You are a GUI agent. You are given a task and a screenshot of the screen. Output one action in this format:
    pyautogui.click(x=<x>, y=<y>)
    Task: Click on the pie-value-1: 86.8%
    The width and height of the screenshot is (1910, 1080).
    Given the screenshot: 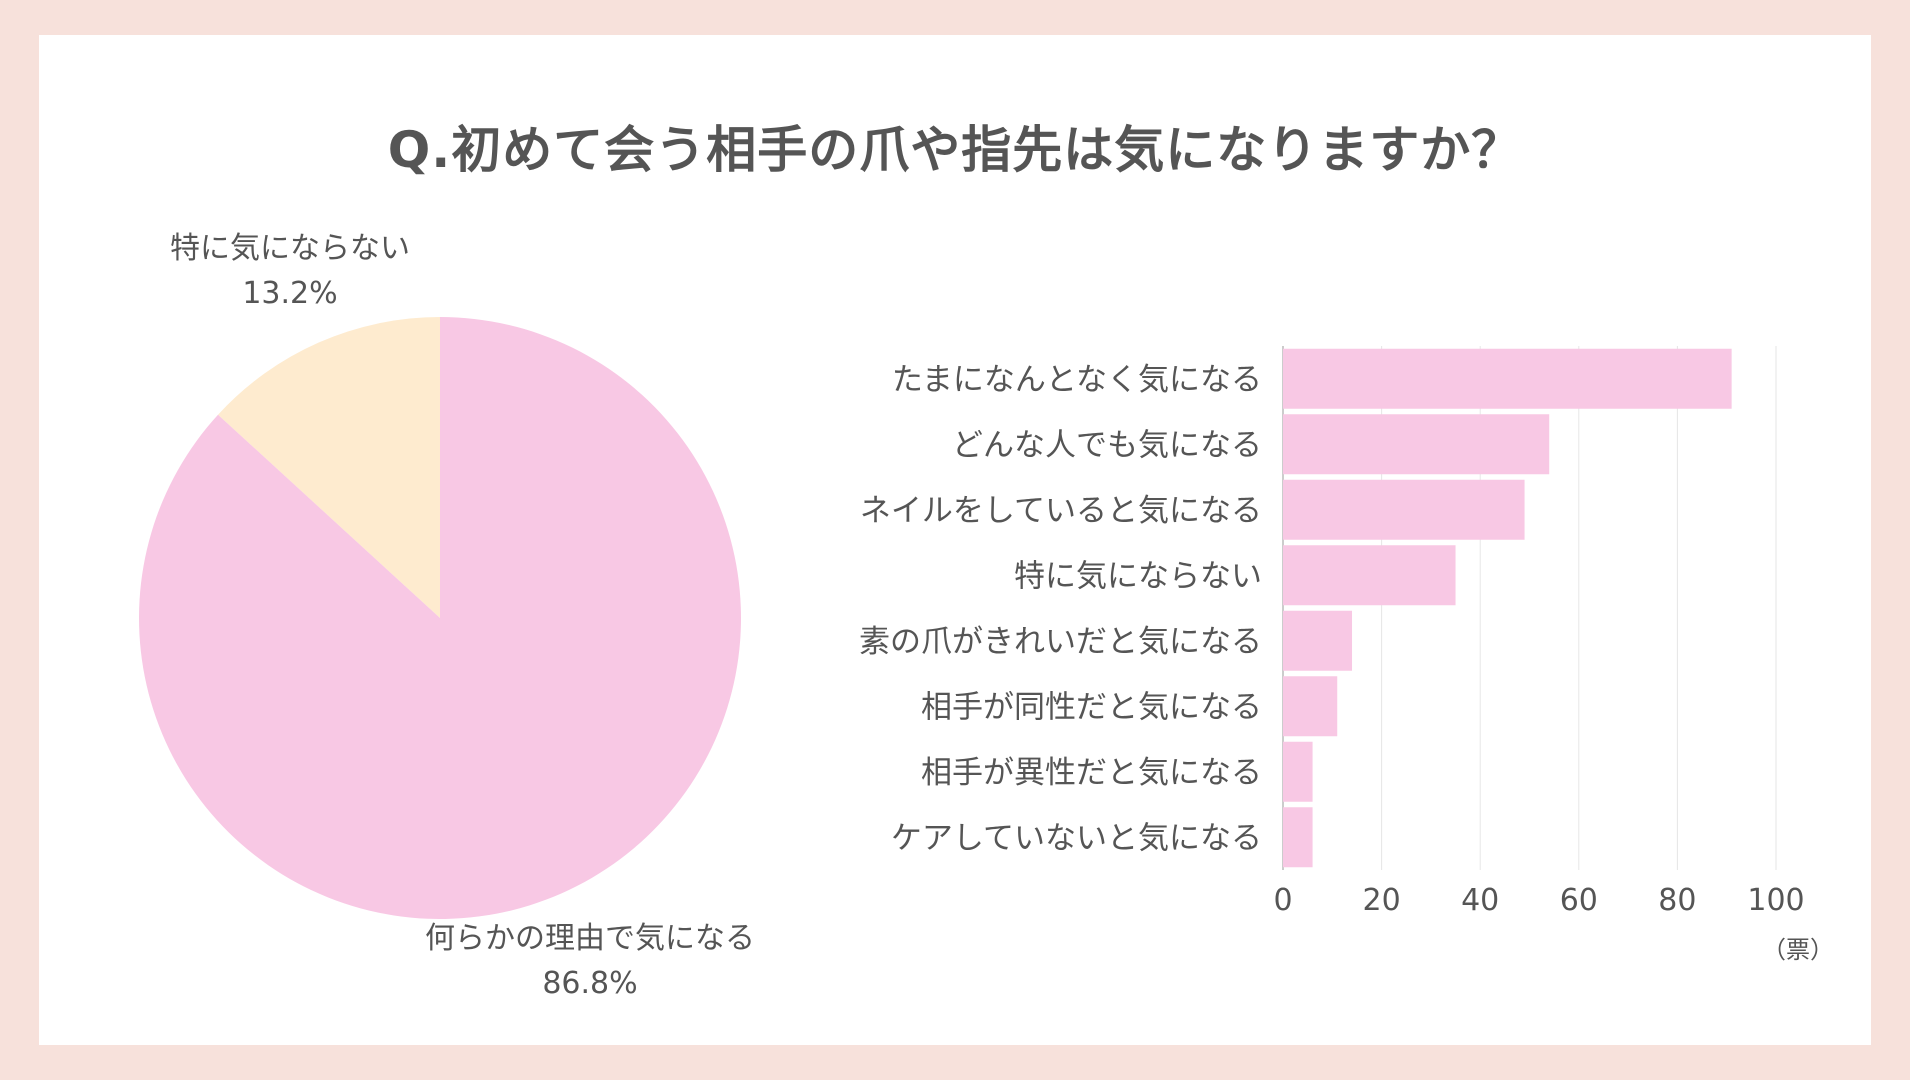 What is the action you would take?
    pyautogui.click(x=589, y=983)
    